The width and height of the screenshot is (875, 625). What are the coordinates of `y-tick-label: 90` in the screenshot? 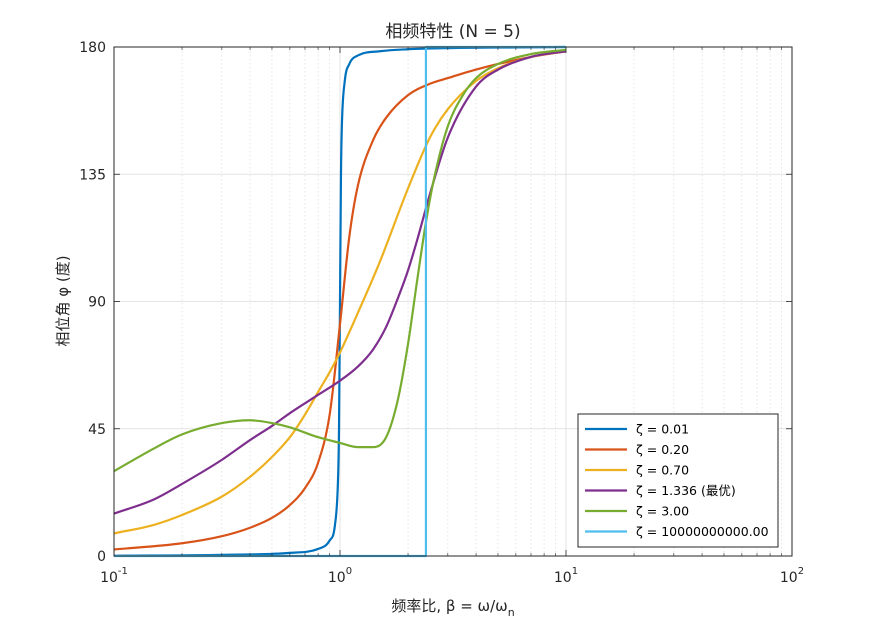 It's located at (97, 303).